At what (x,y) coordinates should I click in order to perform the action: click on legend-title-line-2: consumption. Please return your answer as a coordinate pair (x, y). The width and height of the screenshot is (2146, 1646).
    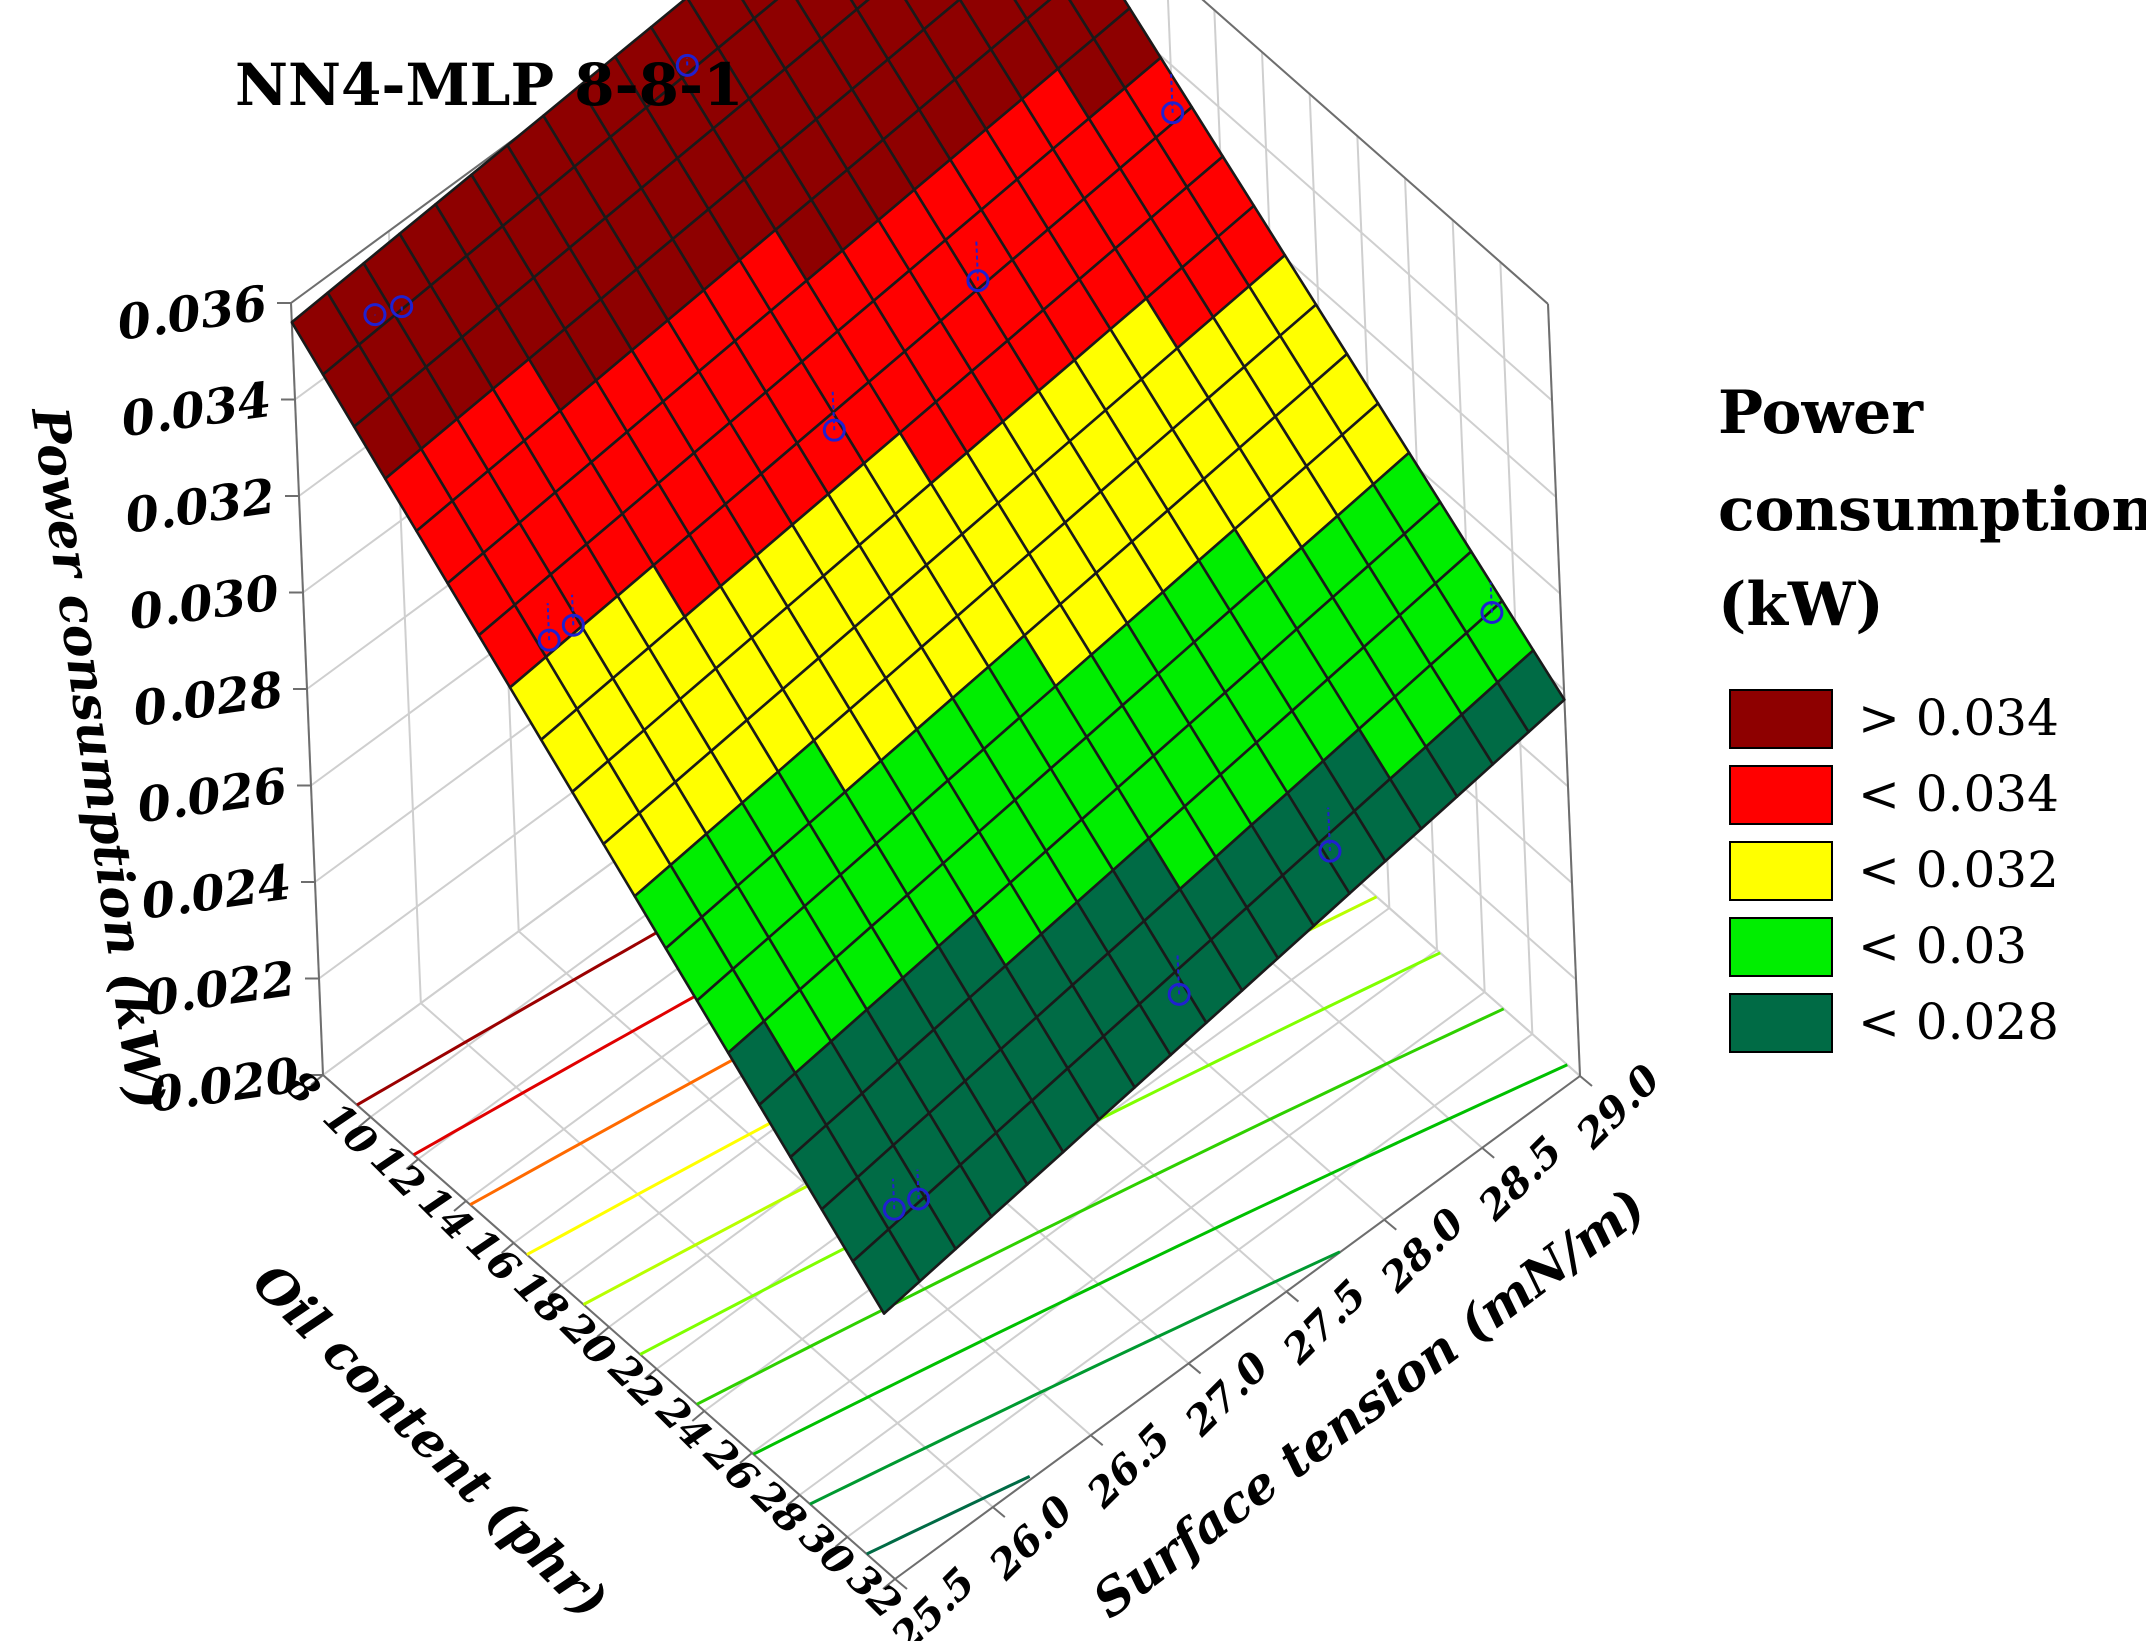
    Looking at the image, I should click on (1932, 510).